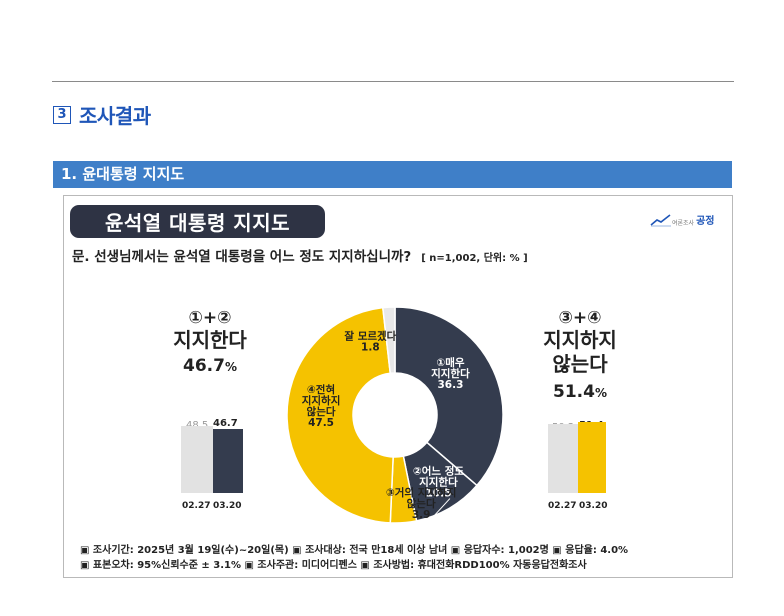 The width and height of the screenshot is (784, 616). I want to click on oppose-total: 51.4%, so click(580, 392).